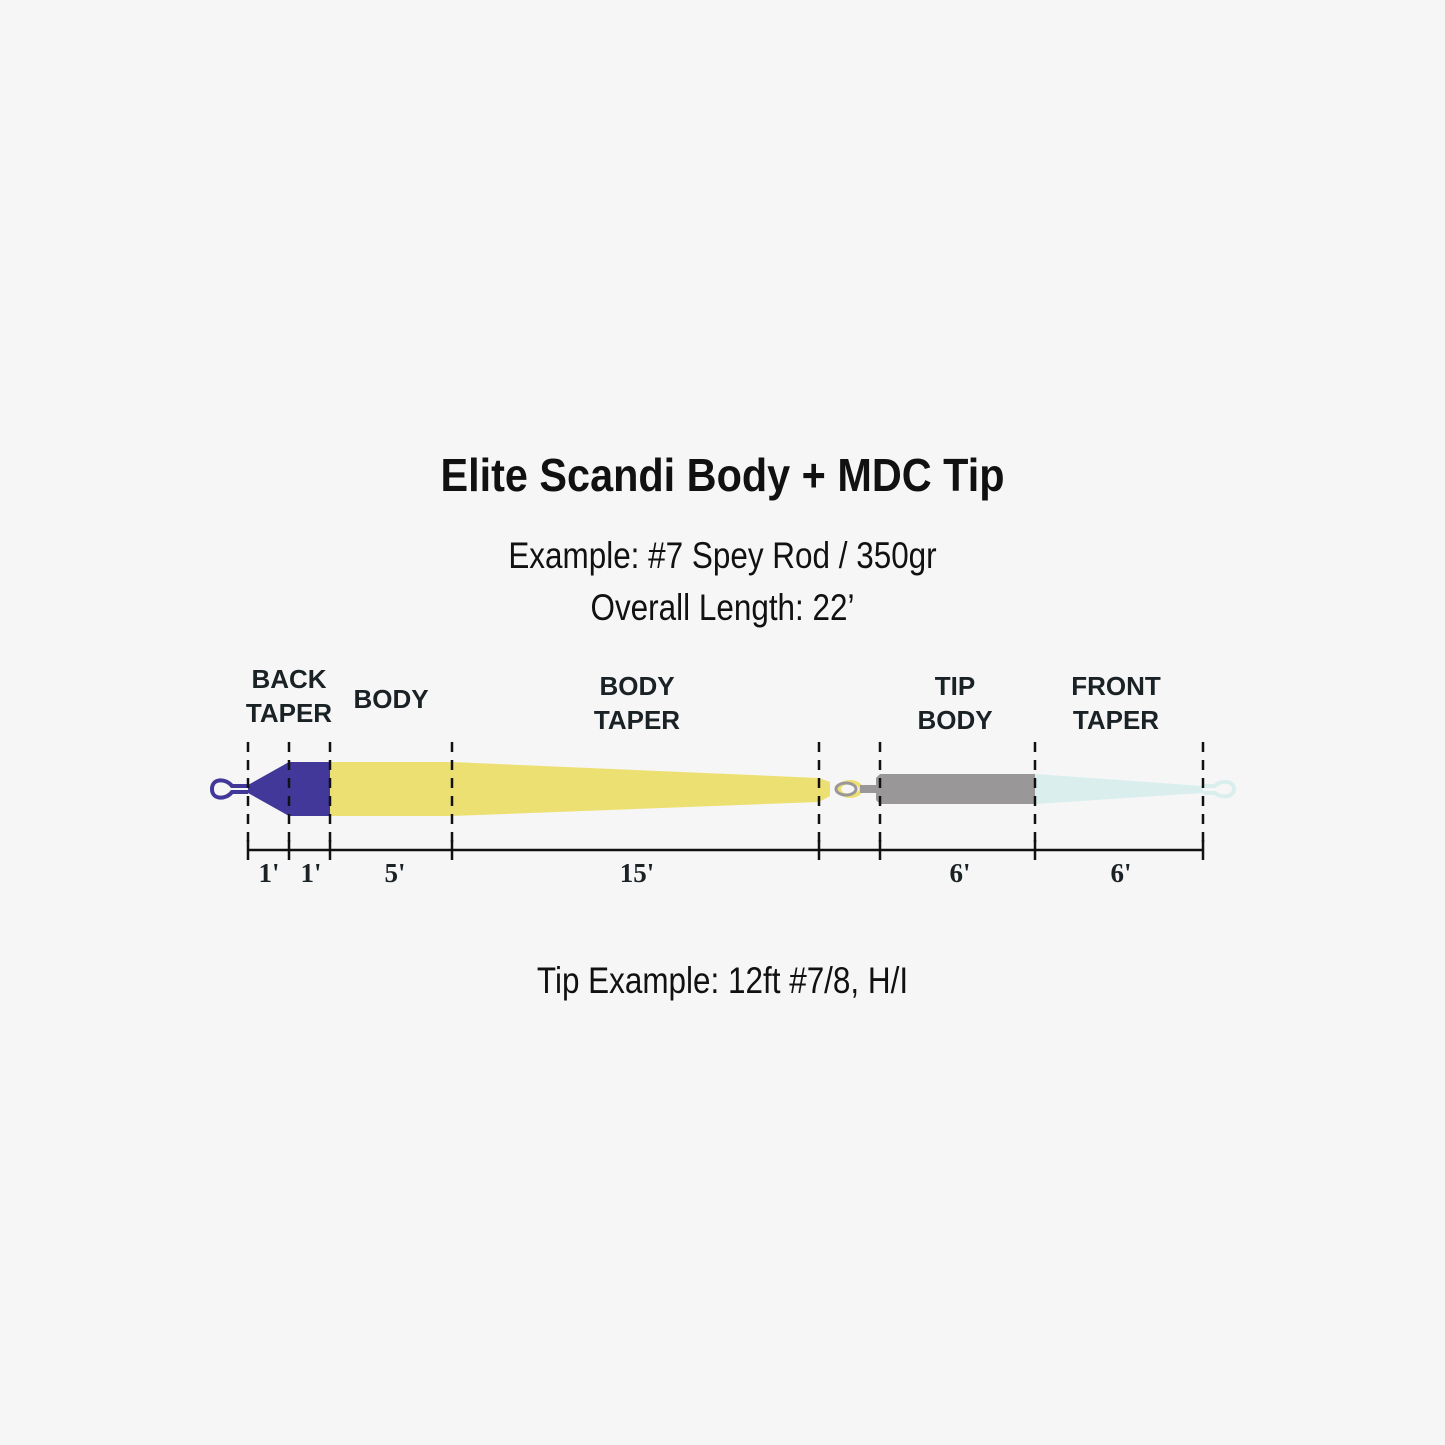  What do you see at coordinates (289, 713) in the screenshot?
I see `label-back-taper-2: TAPER` at bounding box center [289, 713].